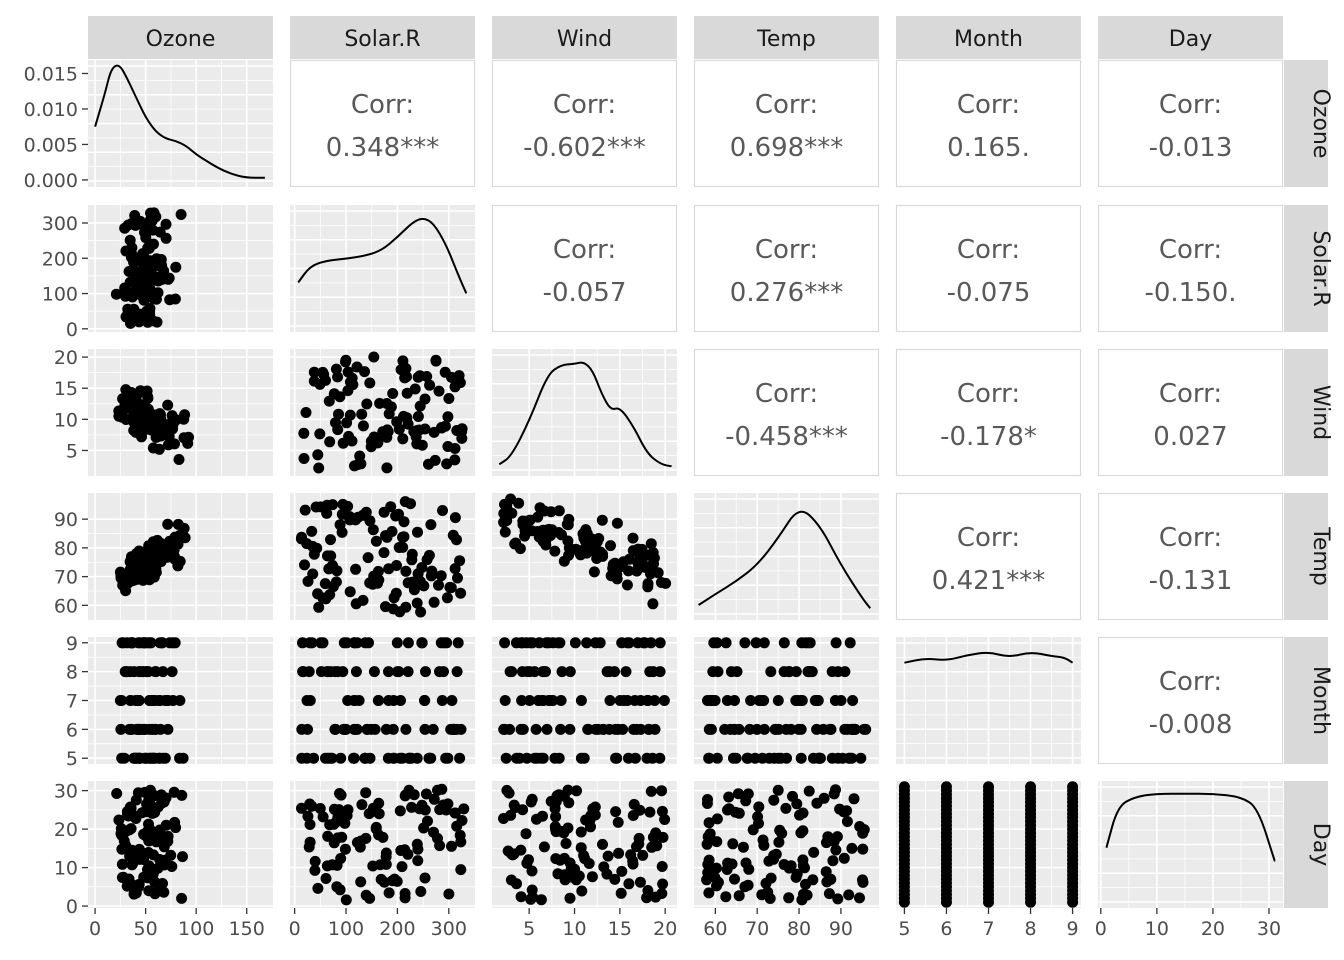 This screenshot has width=1344, height=960. Describe the element at coordinates (51, 74) in the screenshot. I see `y-tick-label-ozone: 0.015` at that location.